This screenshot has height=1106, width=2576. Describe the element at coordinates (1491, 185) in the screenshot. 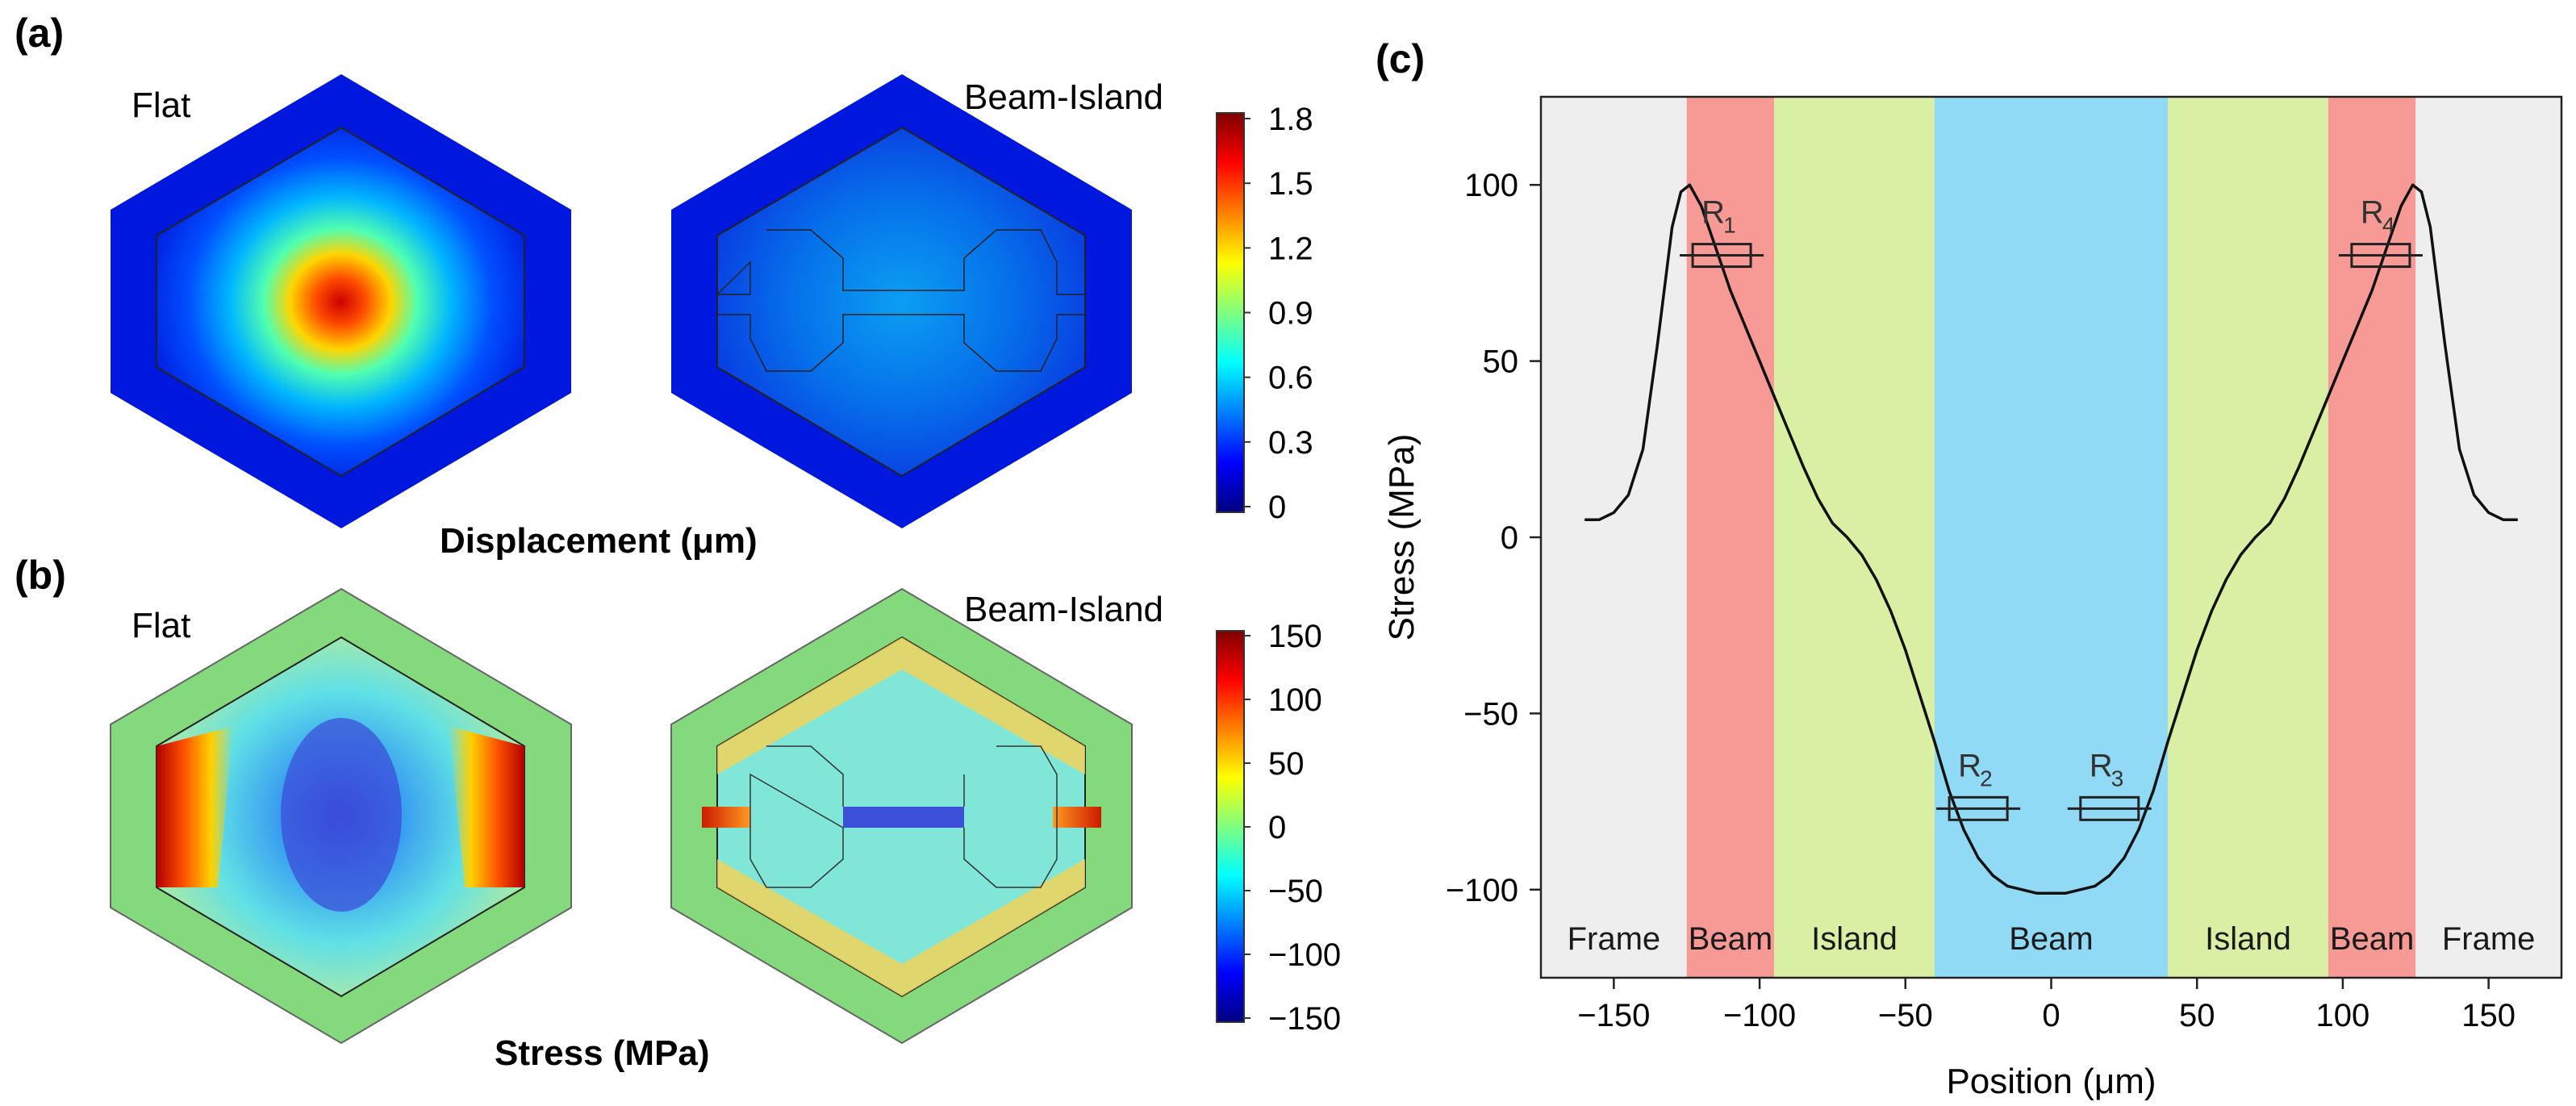

I see `y-tick-label: 100` at that location.